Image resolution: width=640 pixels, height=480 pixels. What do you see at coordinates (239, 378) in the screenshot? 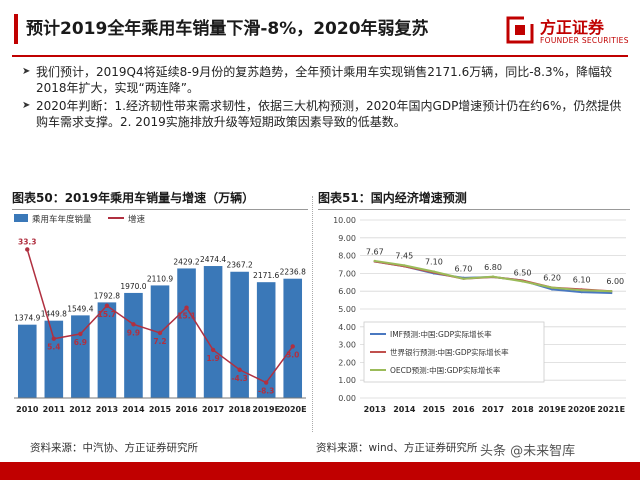
I see `growth-label: -4.3` at bounding box center [239, 378].